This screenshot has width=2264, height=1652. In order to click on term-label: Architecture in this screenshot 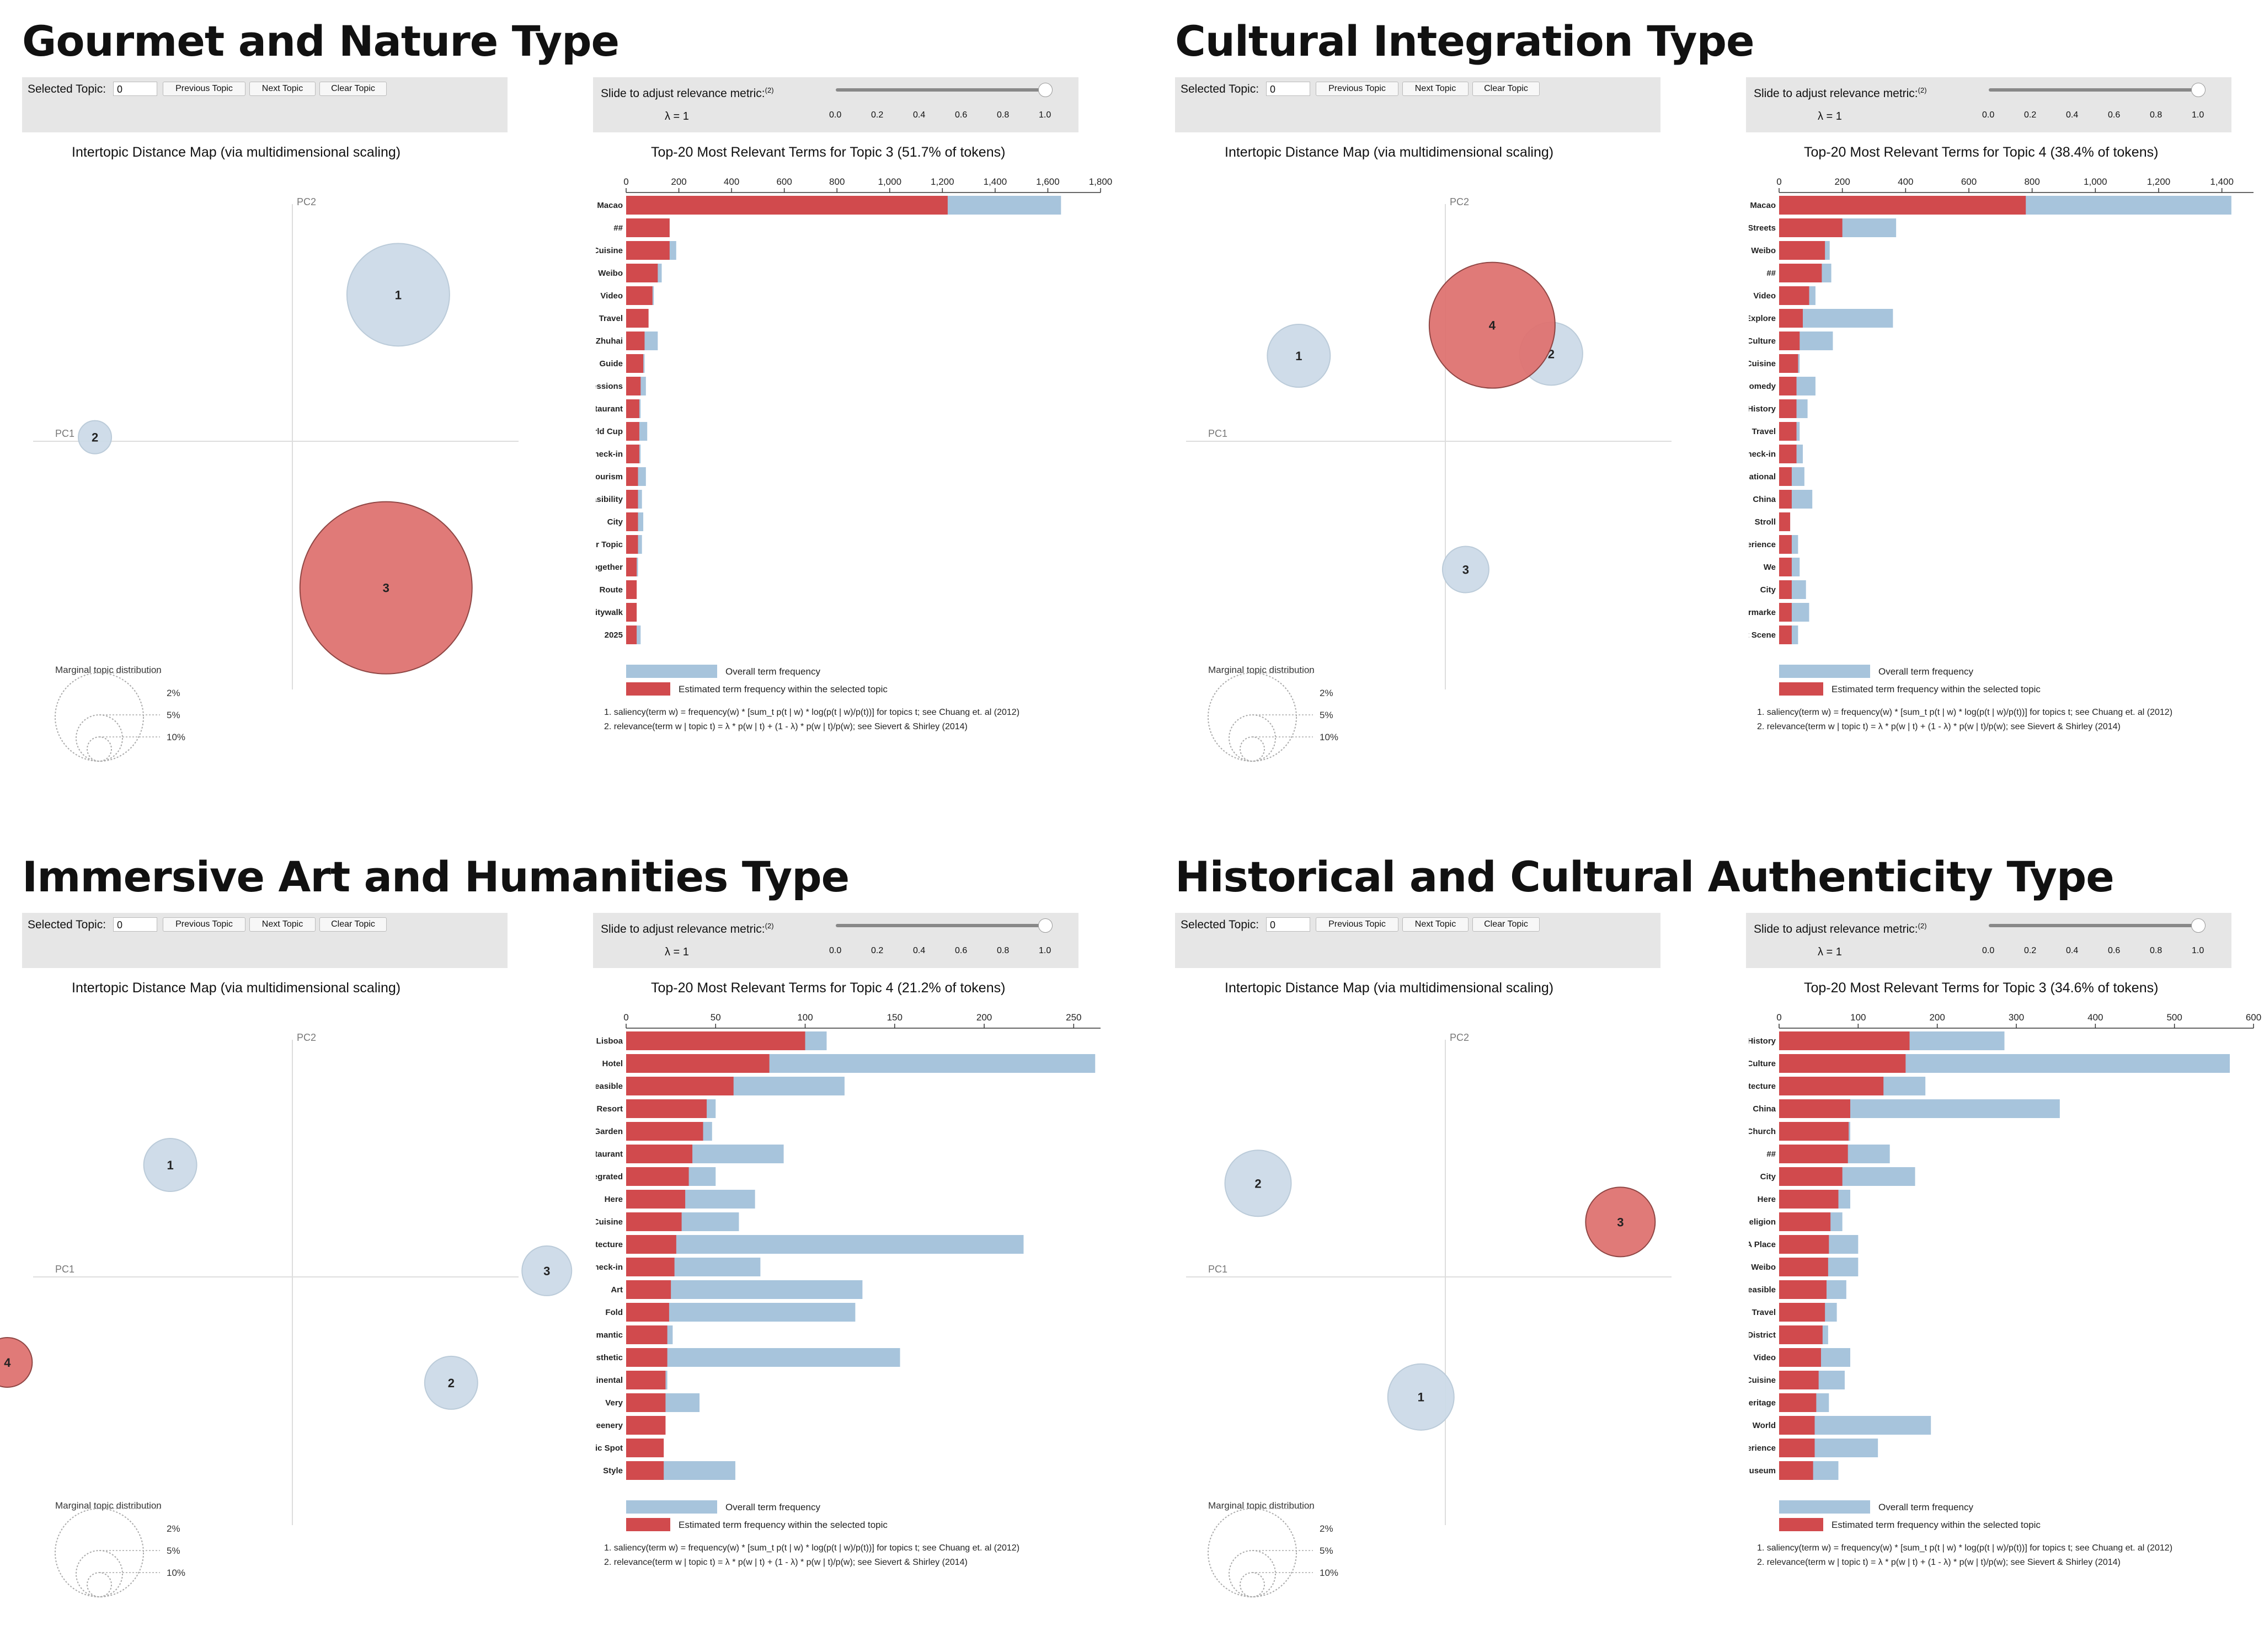, I will do `click(1762, 1086)`.